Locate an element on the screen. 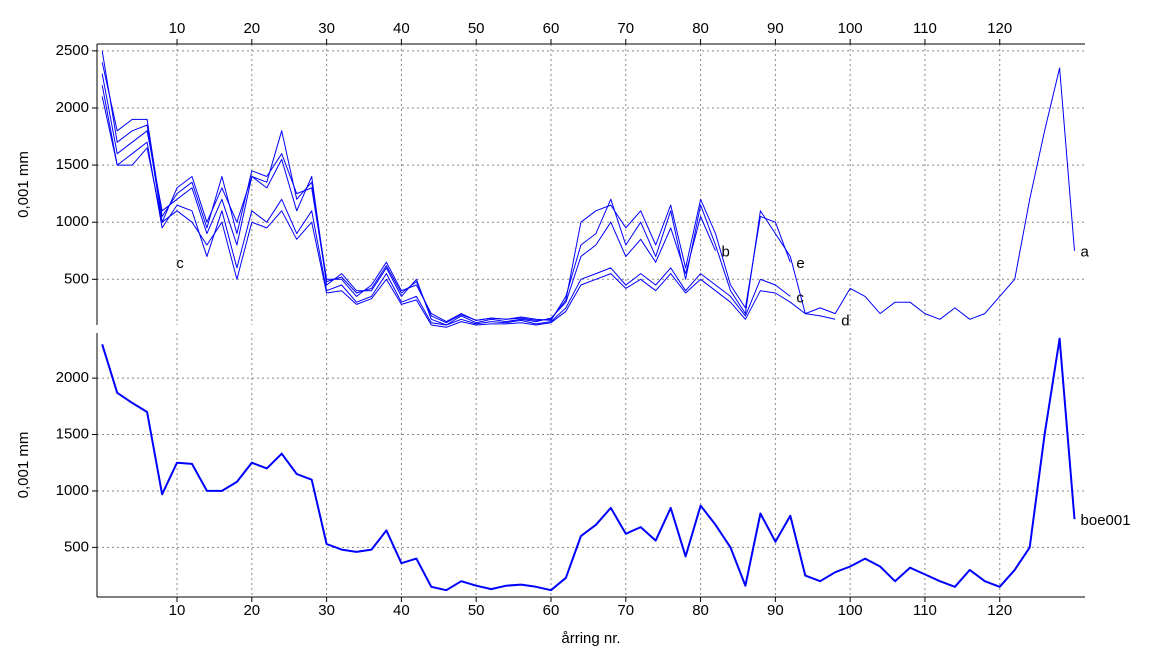 This screenshot has height=652, width=1161. series-label: b is located at coordinates (726, 252).